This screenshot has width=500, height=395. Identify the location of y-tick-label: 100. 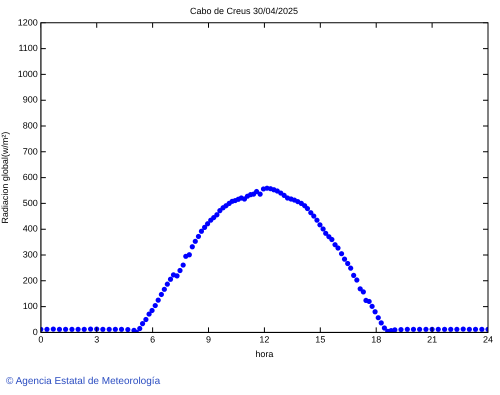
(30, 306).